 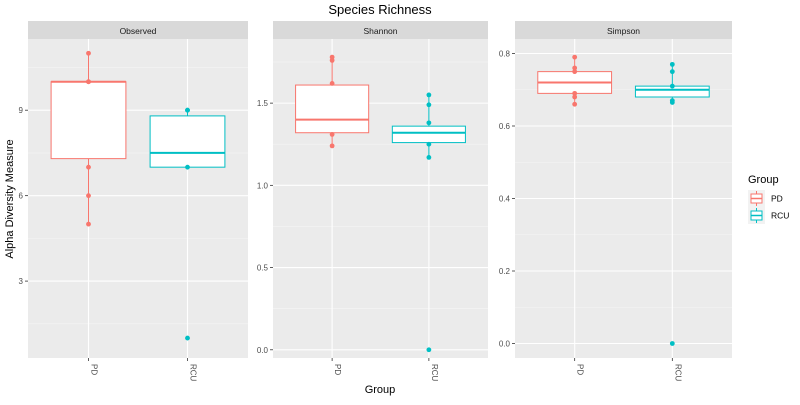 What do you see at coordinates (263, 185) in the screenshot?
I see `y-tick-label: 1.0` at bounding box center [263, 185].